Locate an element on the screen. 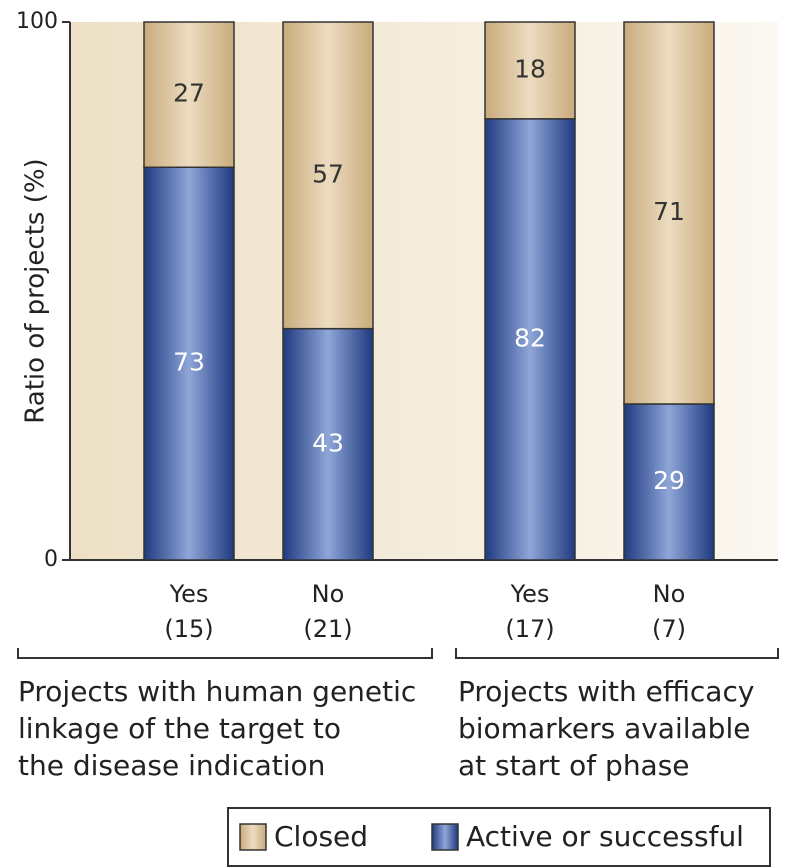 Image resolution: width=788 pixels, height=868 pixels. data-label: 57 is located at coordinates (328, 173).